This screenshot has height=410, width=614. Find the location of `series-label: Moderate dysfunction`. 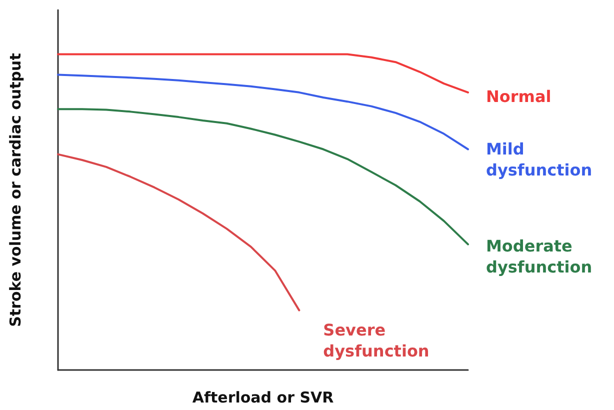

series-label: Moderate dysfunction is located at coordinates (539, 256).